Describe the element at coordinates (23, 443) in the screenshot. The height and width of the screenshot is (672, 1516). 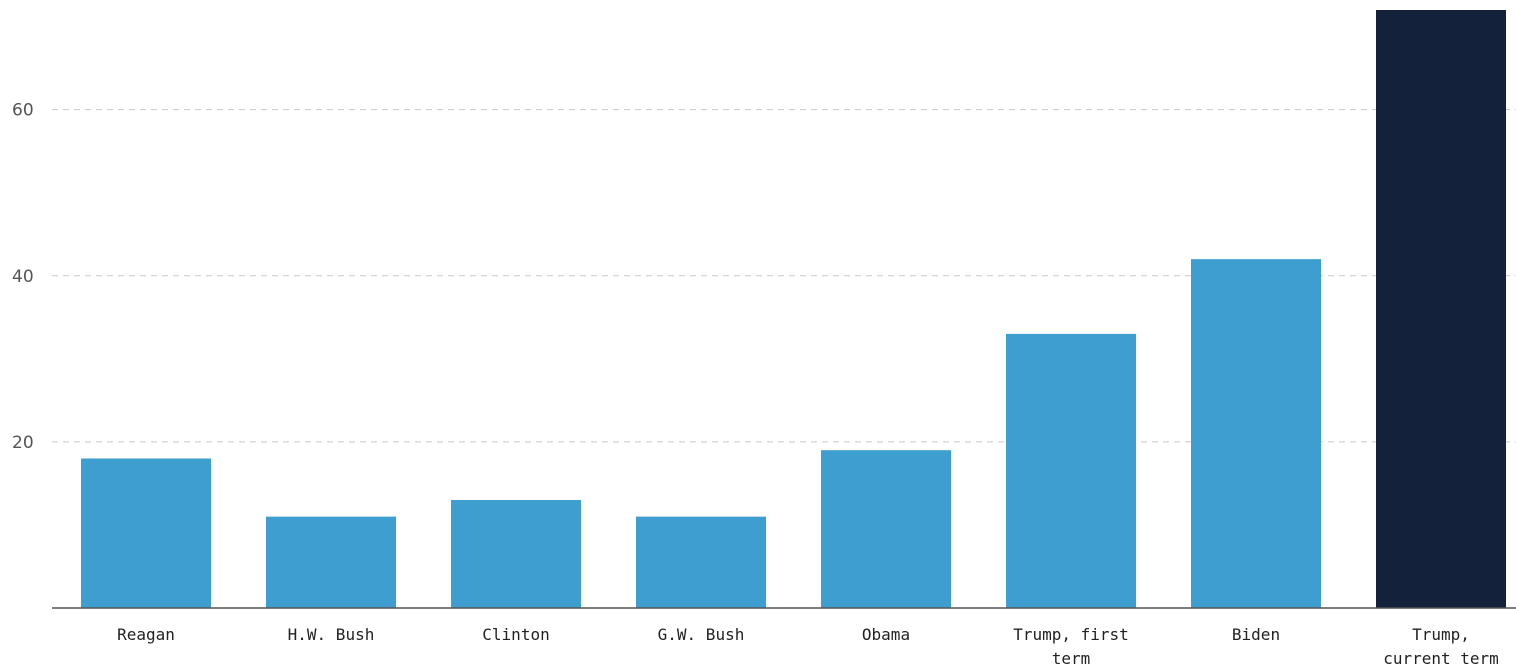
I see `y-tick-label: 20` at that location.